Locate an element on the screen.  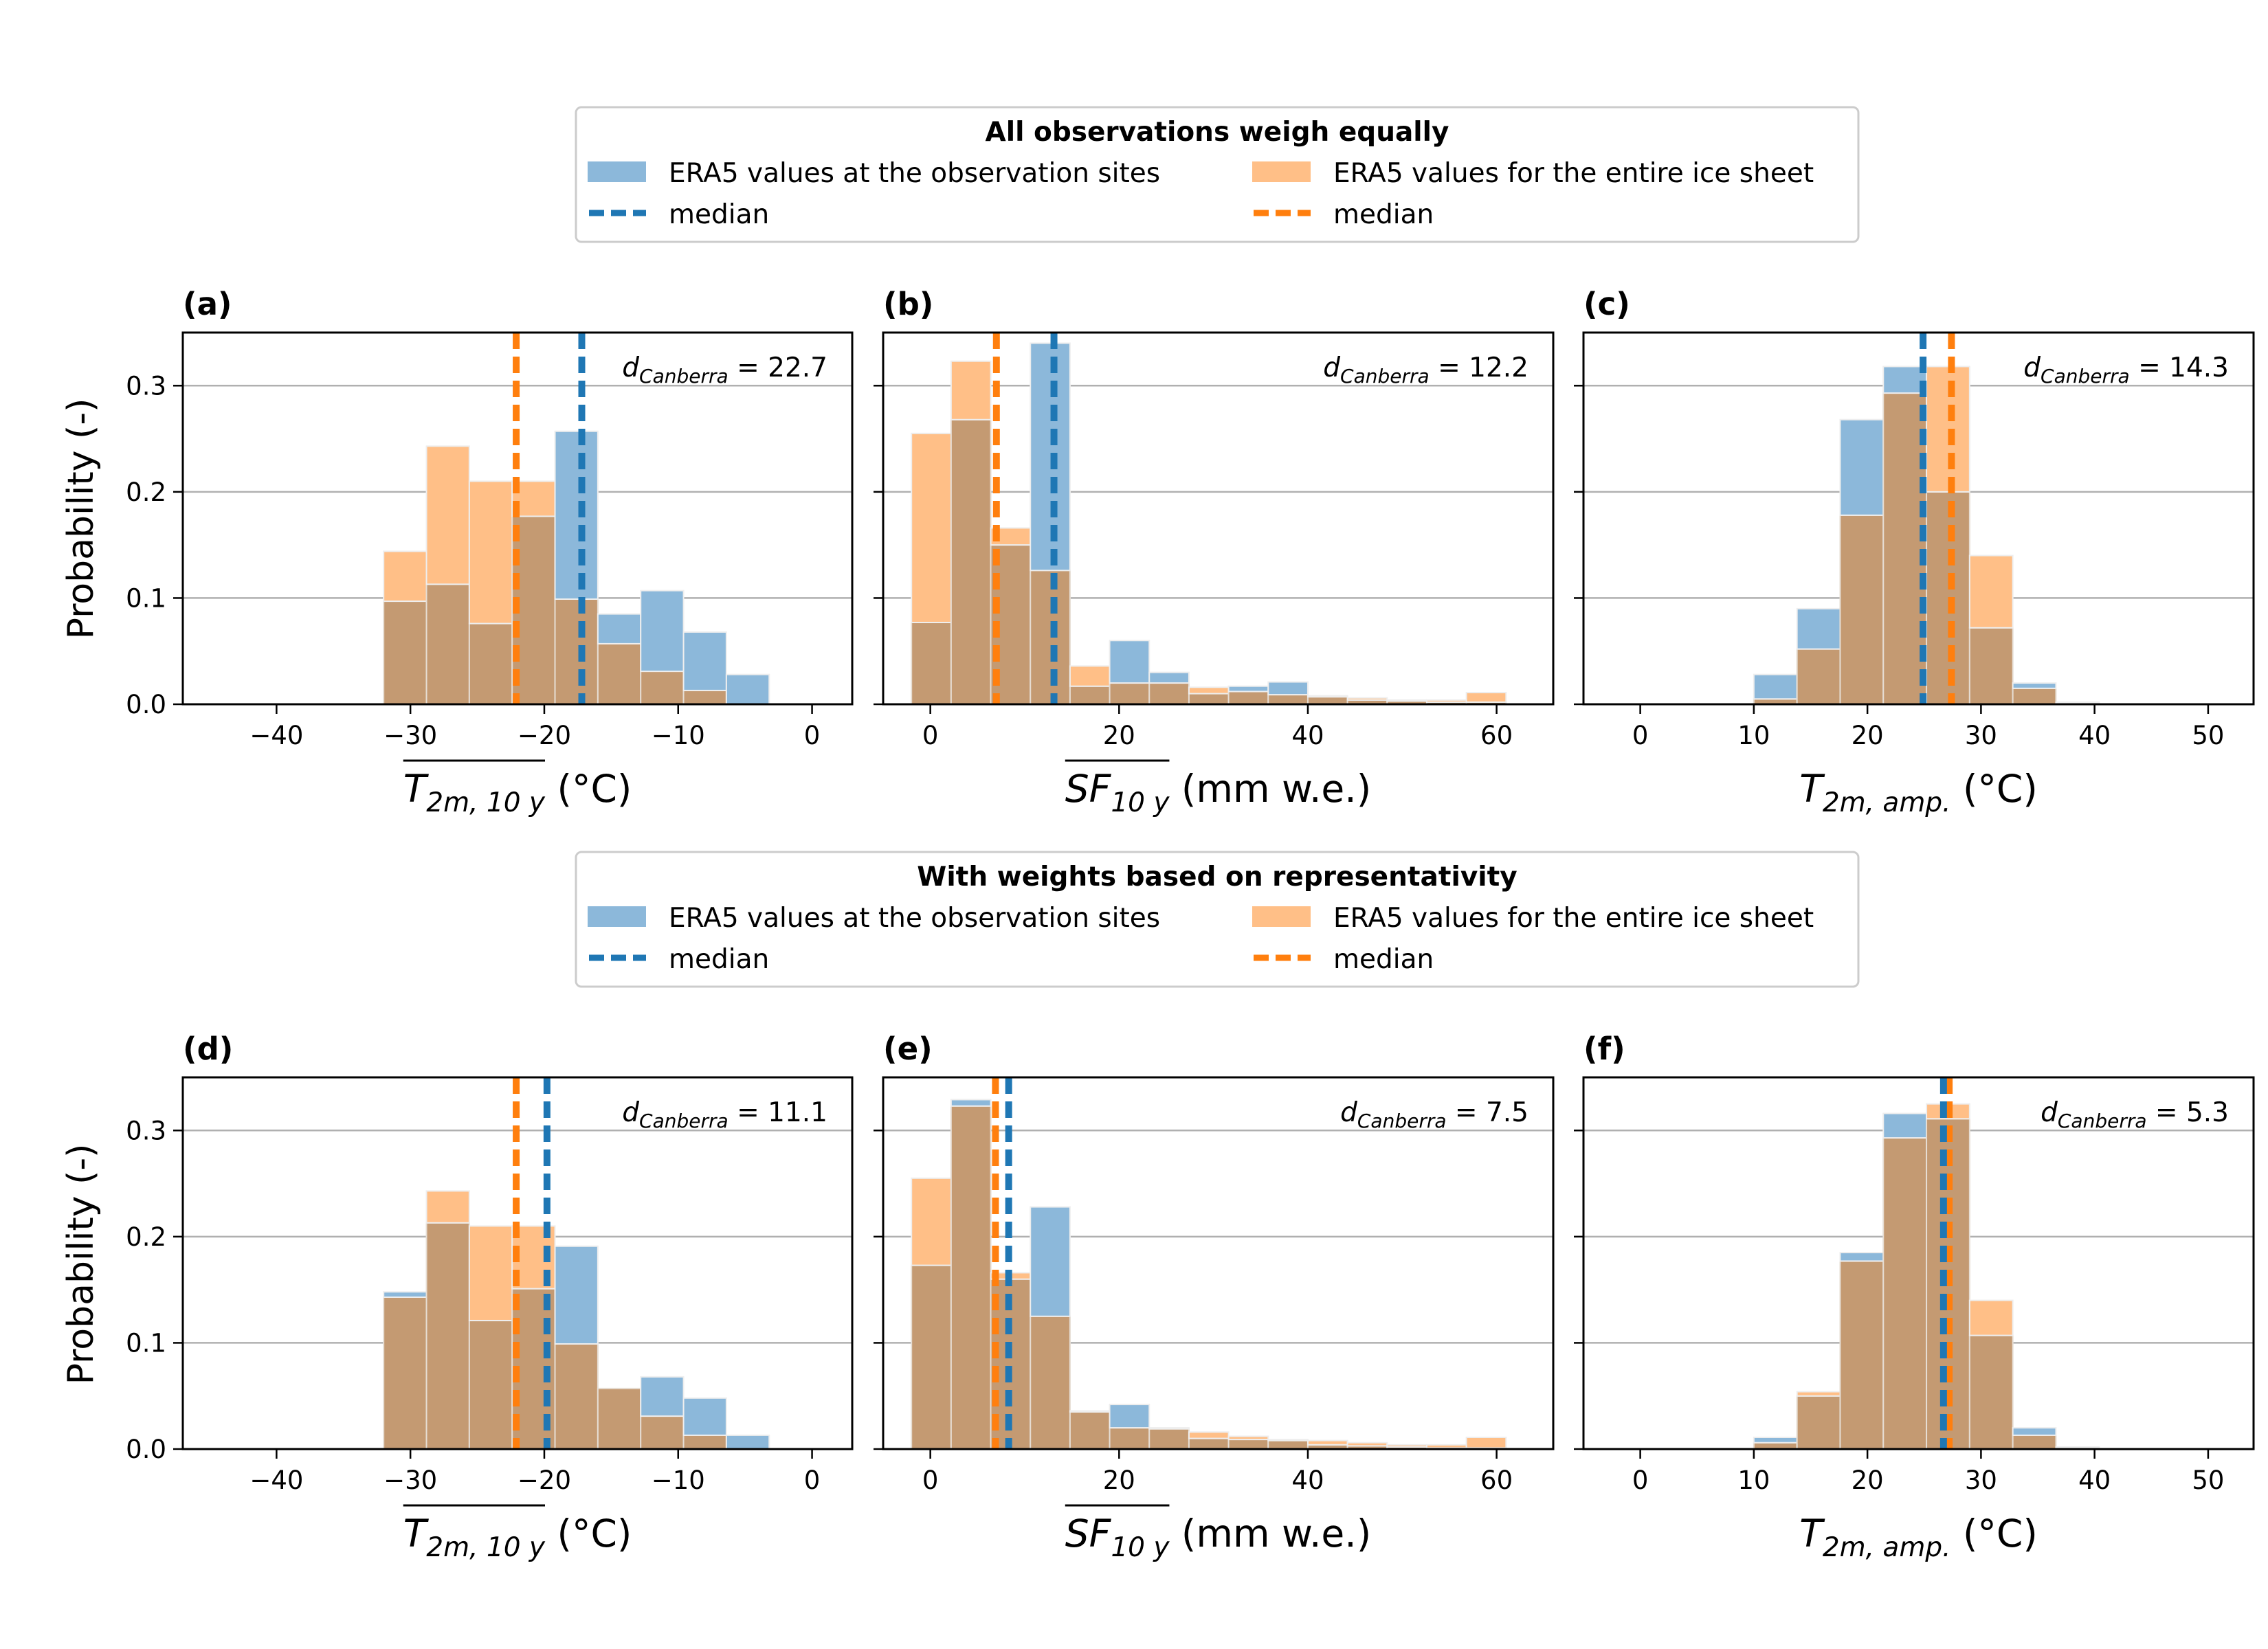
x-axis-label: SF10 y (mm w.e.) is located at coordinates (1218, 792).